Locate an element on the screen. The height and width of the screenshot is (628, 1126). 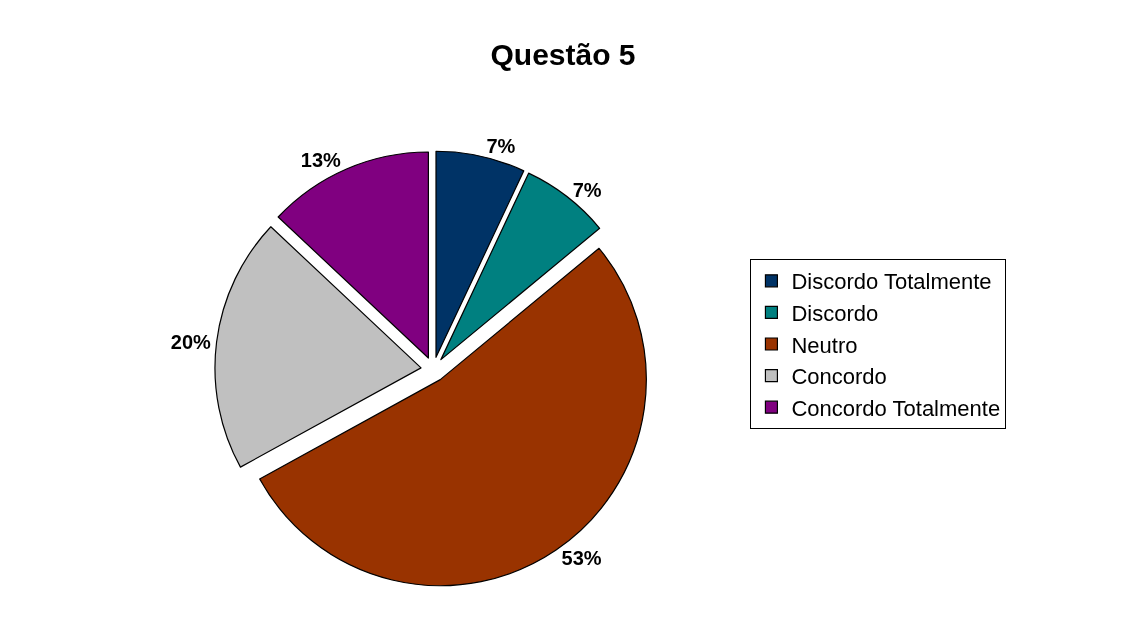
chart-title: Questão 5 is located at coordinates (563, 54).